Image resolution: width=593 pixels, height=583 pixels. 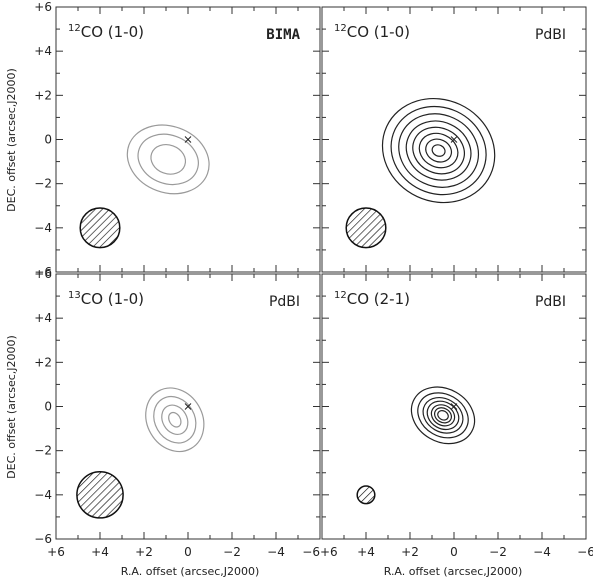 What do you see at coordinates (319, 552) in the screenshot?
I see `x-tick-label: −6+6` at bounding box center [319, 552].